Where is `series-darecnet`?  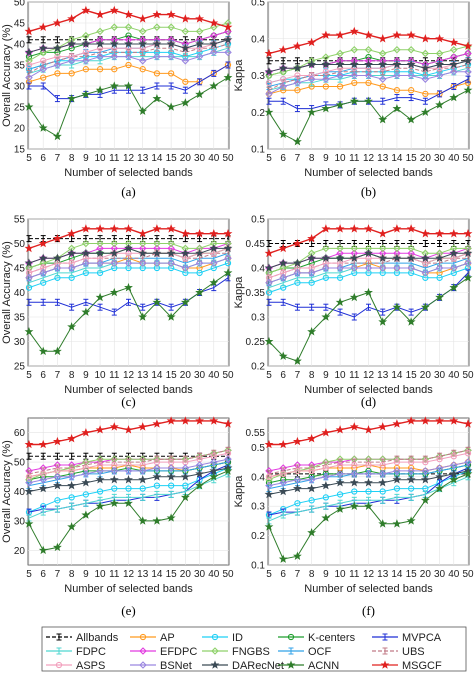 series-darecnet is located at coordinates (128, 46).